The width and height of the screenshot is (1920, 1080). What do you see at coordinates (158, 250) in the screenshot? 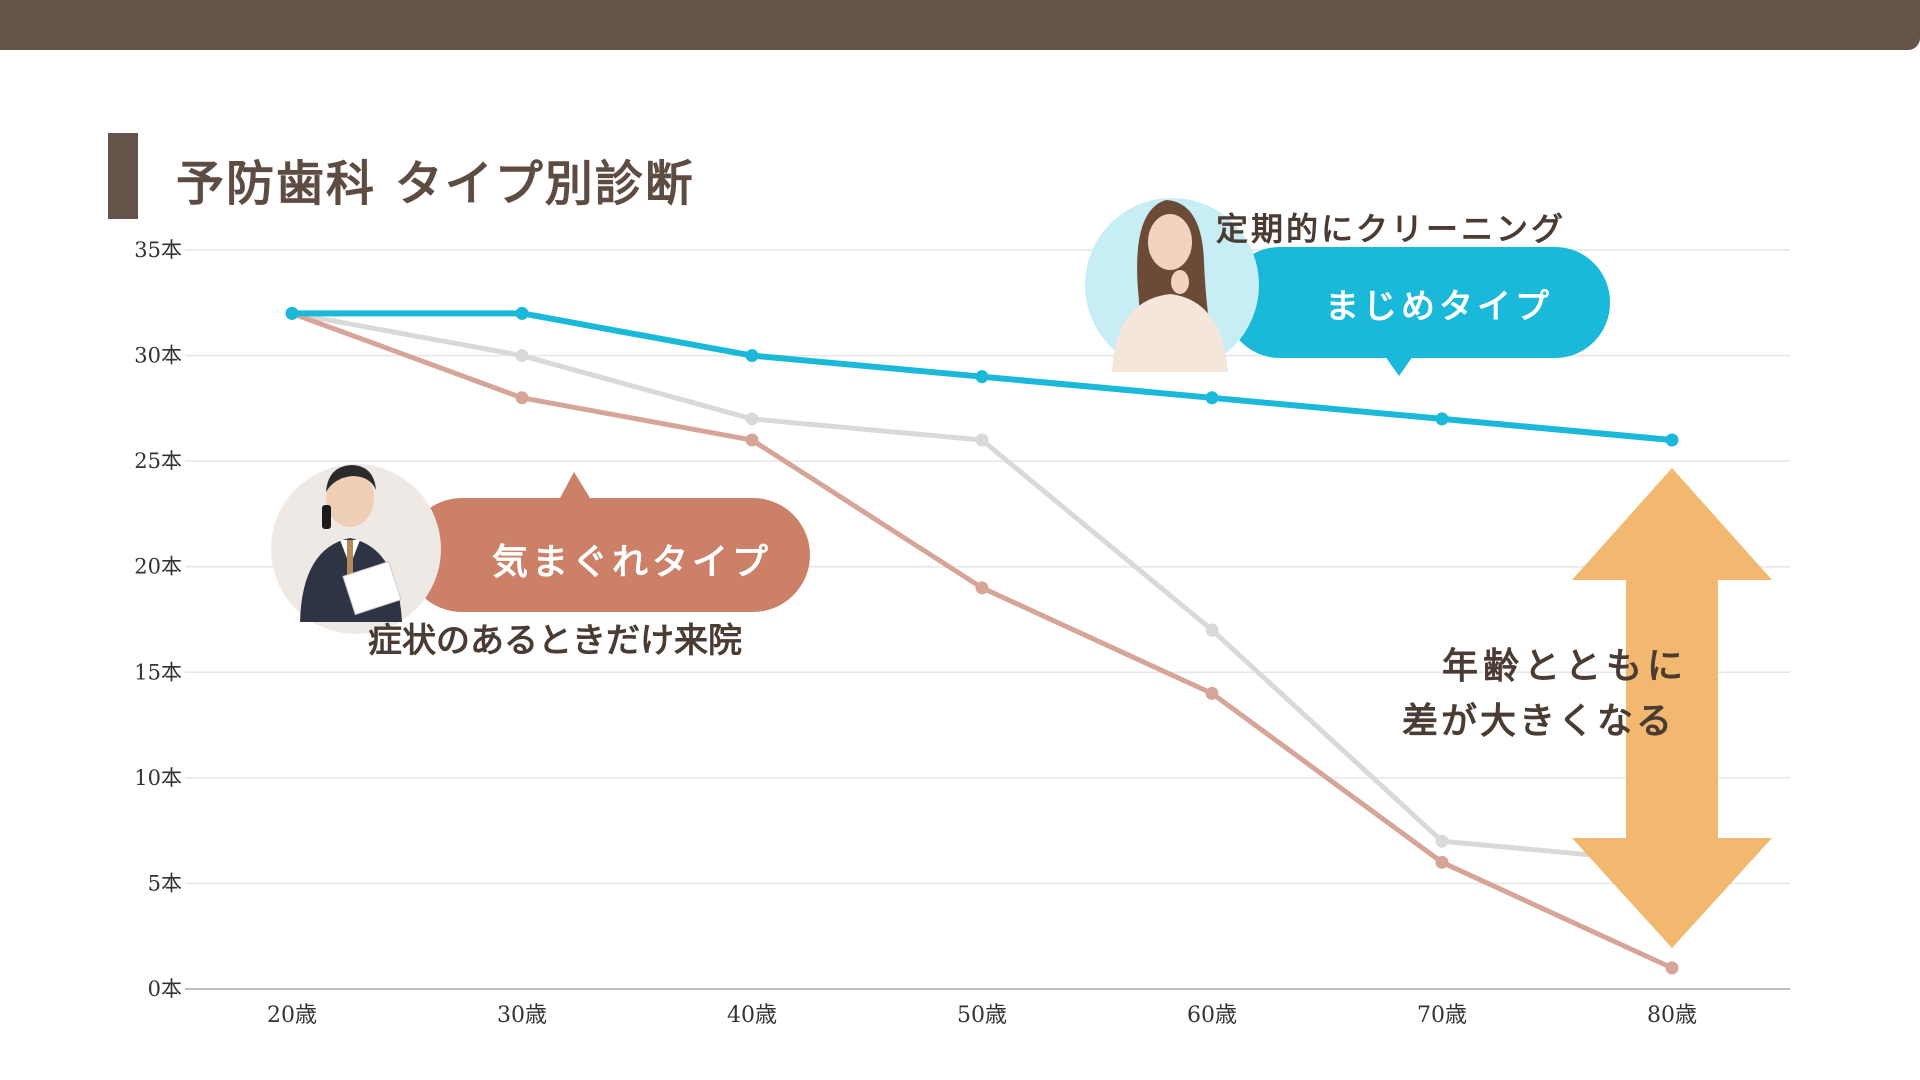
I see `y-tick-label: 35本` at bounding box center [158, 250].